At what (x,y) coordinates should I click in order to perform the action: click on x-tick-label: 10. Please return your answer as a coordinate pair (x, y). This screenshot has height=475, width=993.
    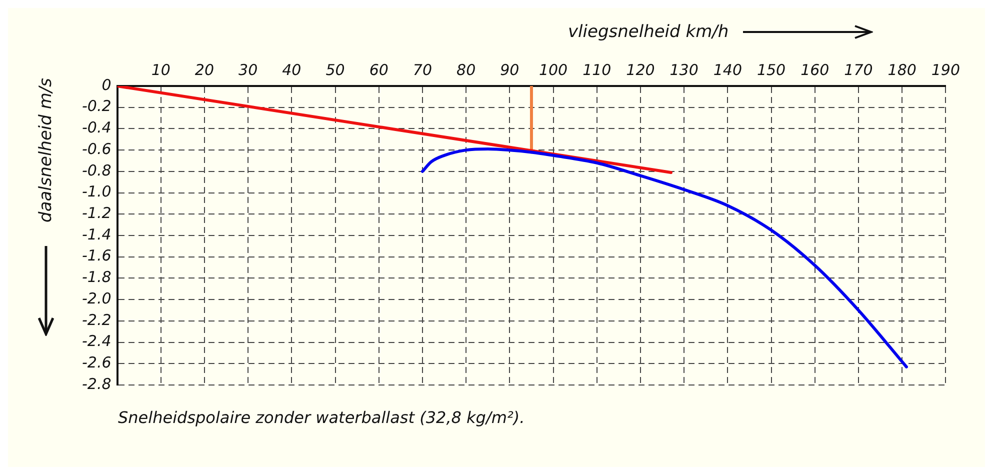
    Looking at the image, I should click on (160, 69).